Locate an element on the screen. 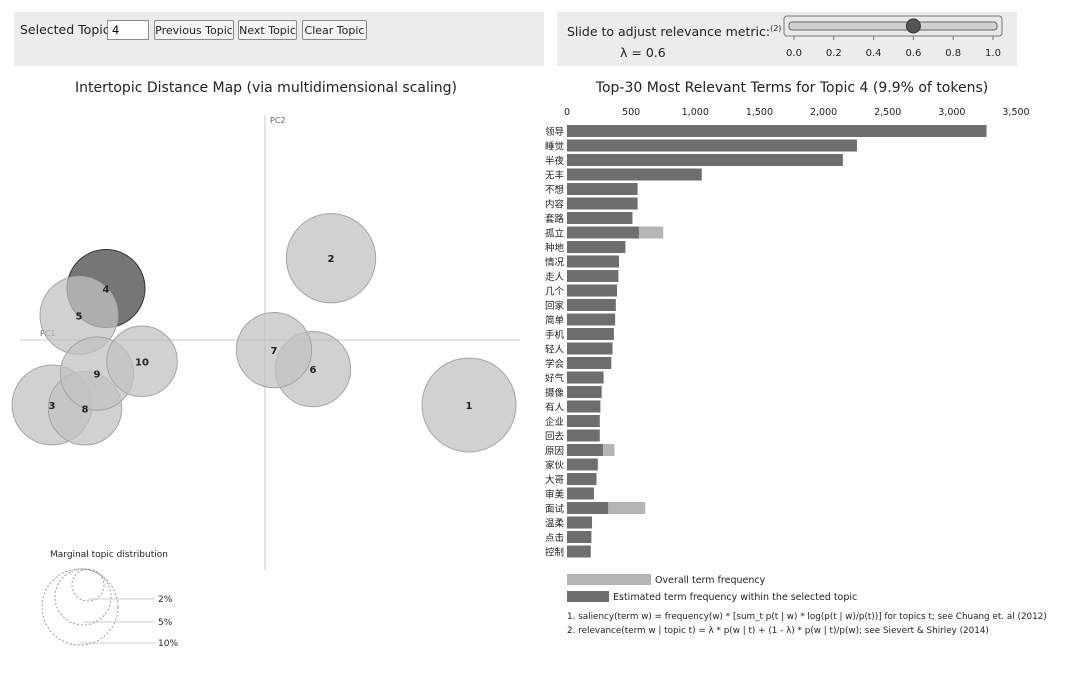 The image size is (1080, 675). term-label: 控制 is located at coordinates (554, 553).